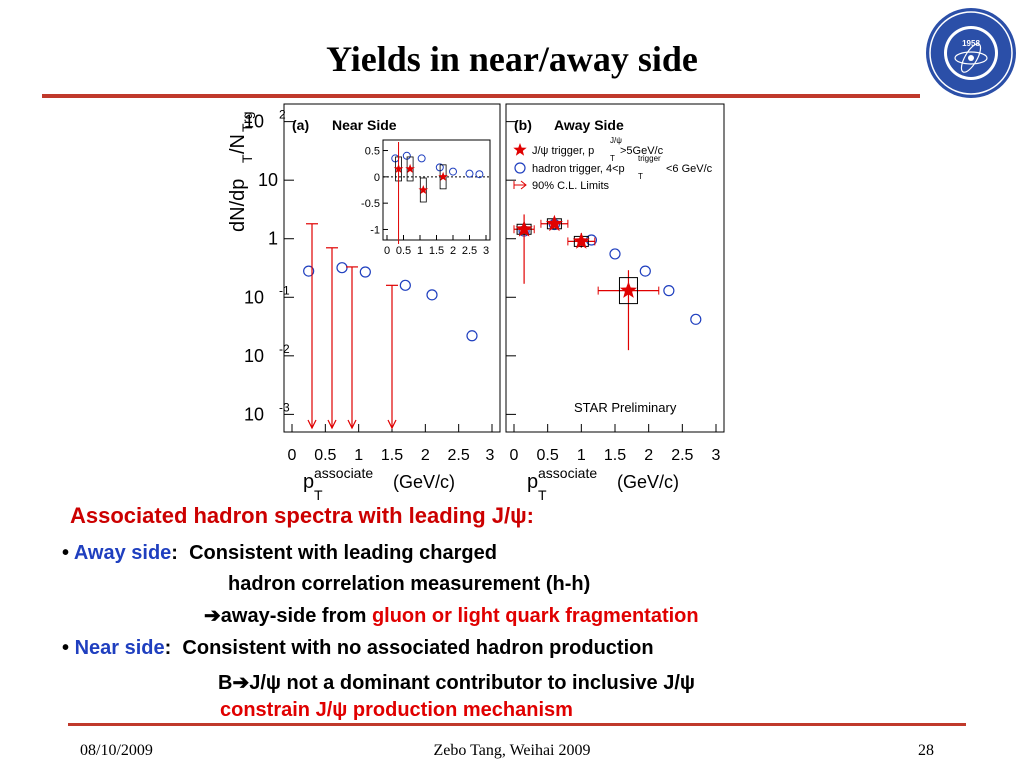  I want to click on y-tick-exponent: -1, so click(284, 290).